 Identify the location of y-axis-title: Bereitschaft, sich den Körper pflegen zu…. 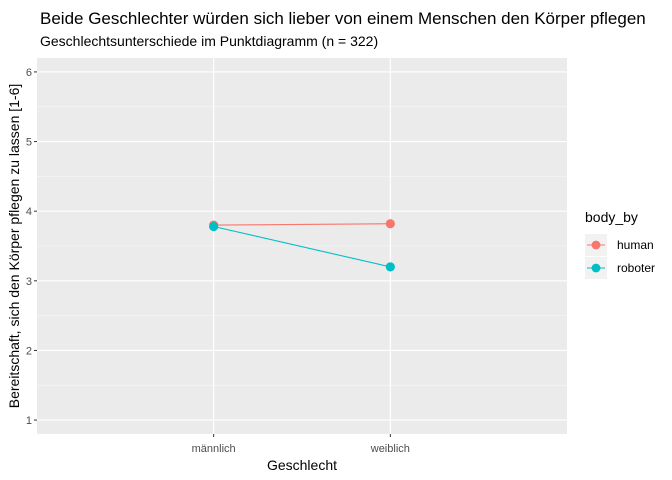
(14, 246).